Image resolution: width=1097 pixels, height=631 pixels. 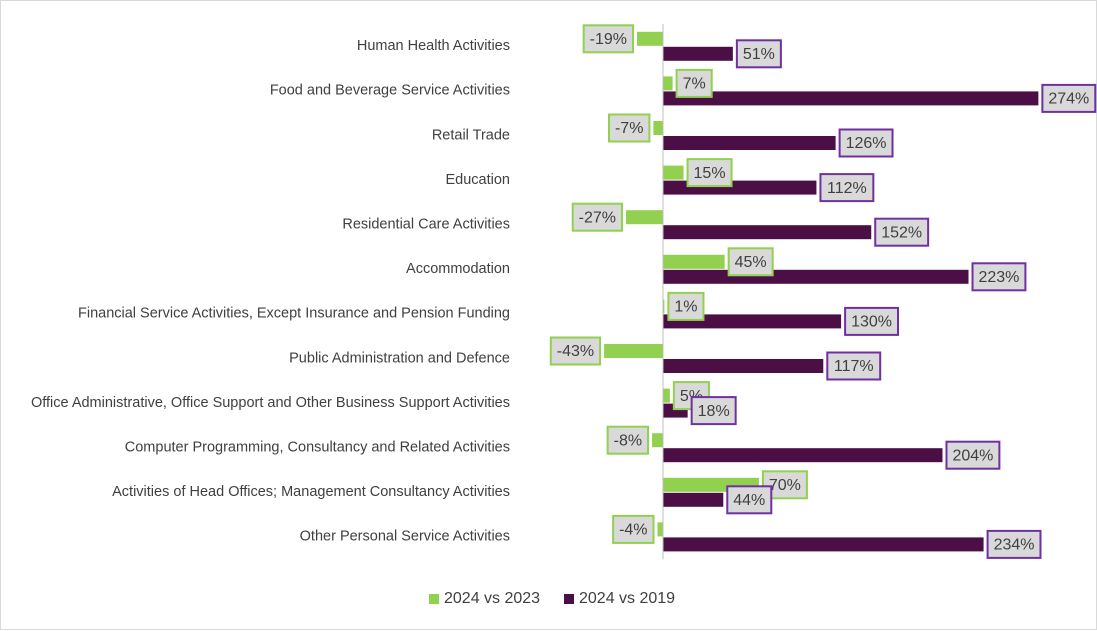 I want to click on legend: 2024 vs 2023 2024 vs 2019, so click(x=552, y=598).